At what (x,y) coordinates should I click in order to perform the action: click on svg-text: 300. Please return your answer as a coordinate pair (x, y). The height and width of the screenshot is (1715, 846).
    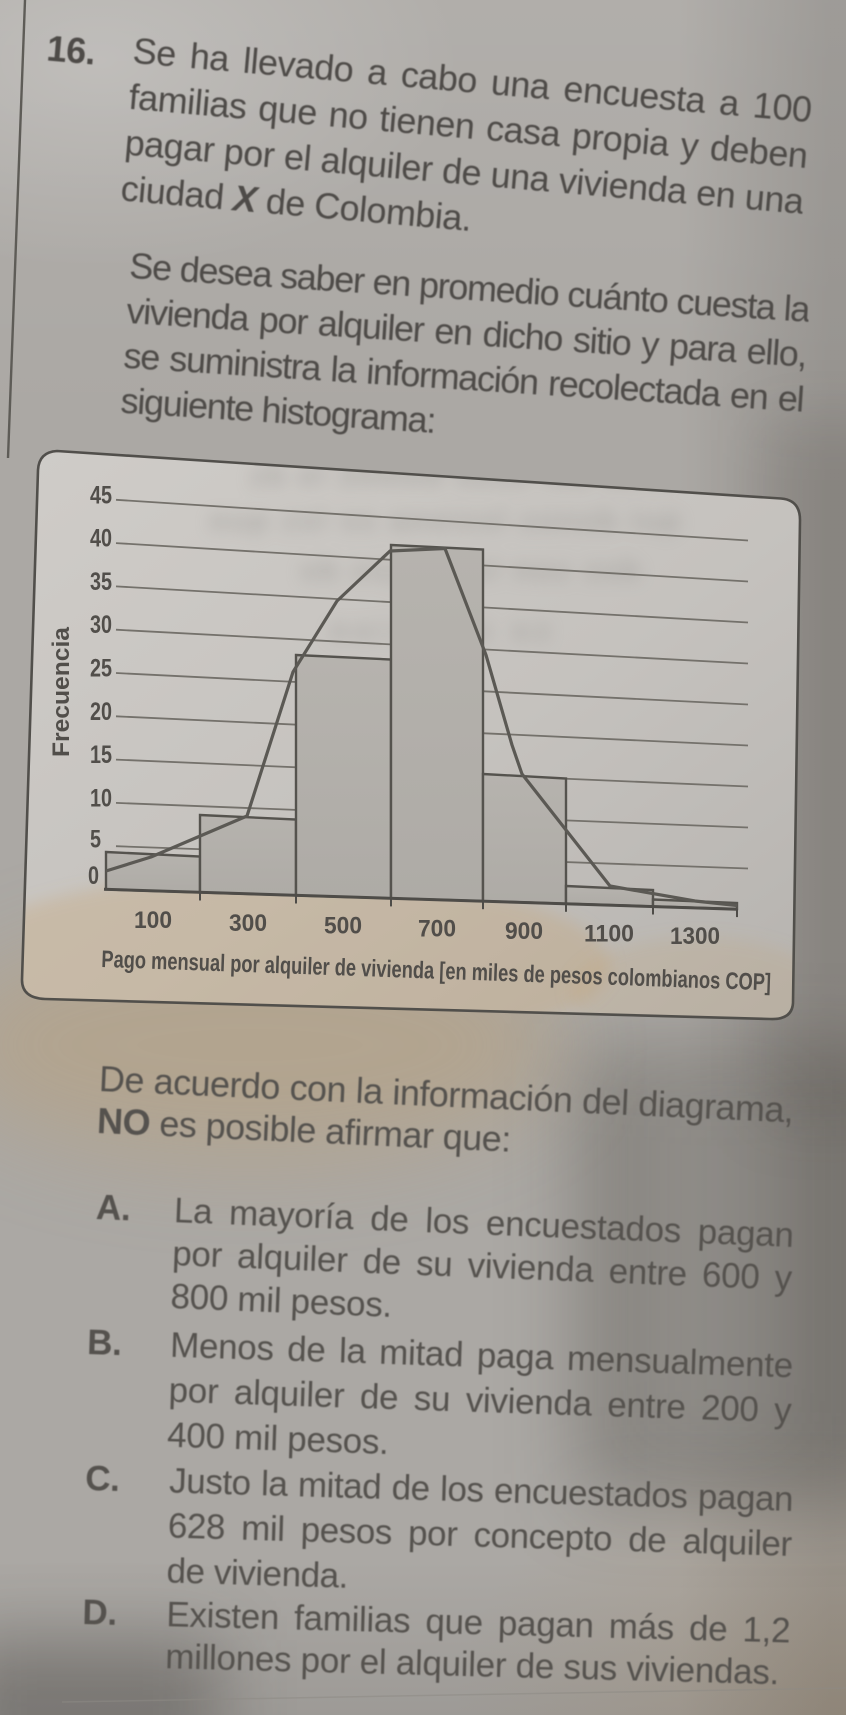
    Looking at the image, I should click on (248, 923).